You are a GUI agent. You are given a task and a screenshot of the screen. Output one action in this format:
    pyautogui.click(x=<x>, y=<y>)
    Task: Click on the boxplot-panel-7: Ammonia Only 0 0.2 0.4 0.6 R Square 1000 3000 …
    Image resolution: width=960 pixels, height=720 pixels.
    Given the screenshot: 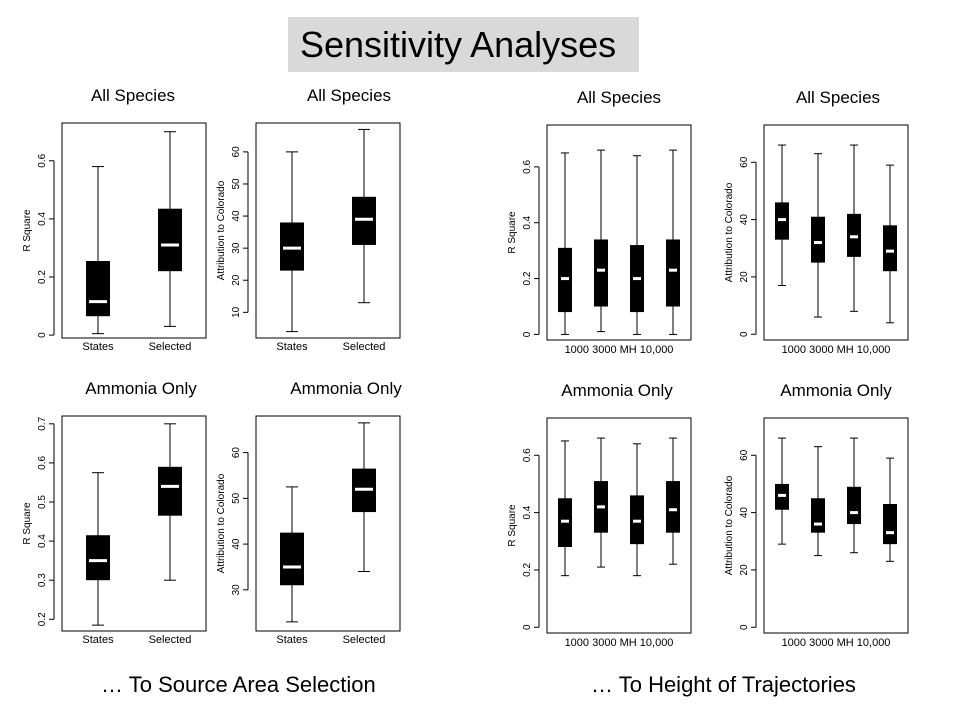 What is the action you would take?
    pyautogui.click(x=599, y=515)
    